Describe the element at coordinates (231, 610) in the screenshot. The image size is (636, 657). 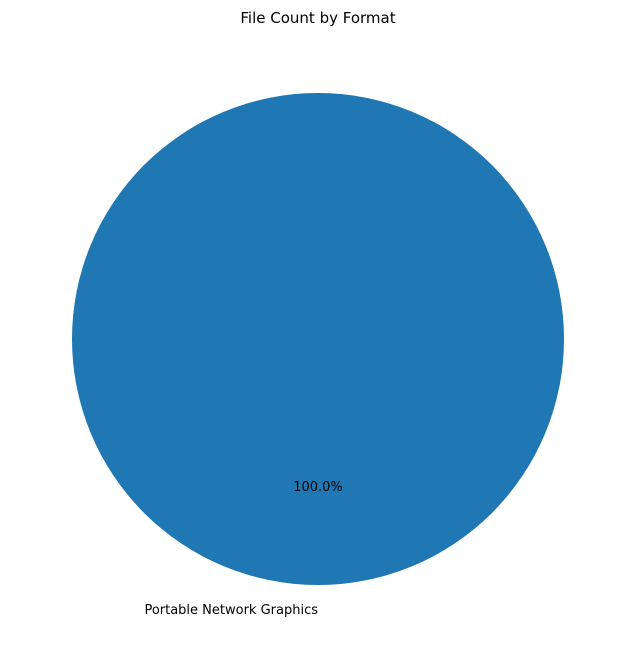
I see `slice-category-label: Portable Network Graphics` at that location.